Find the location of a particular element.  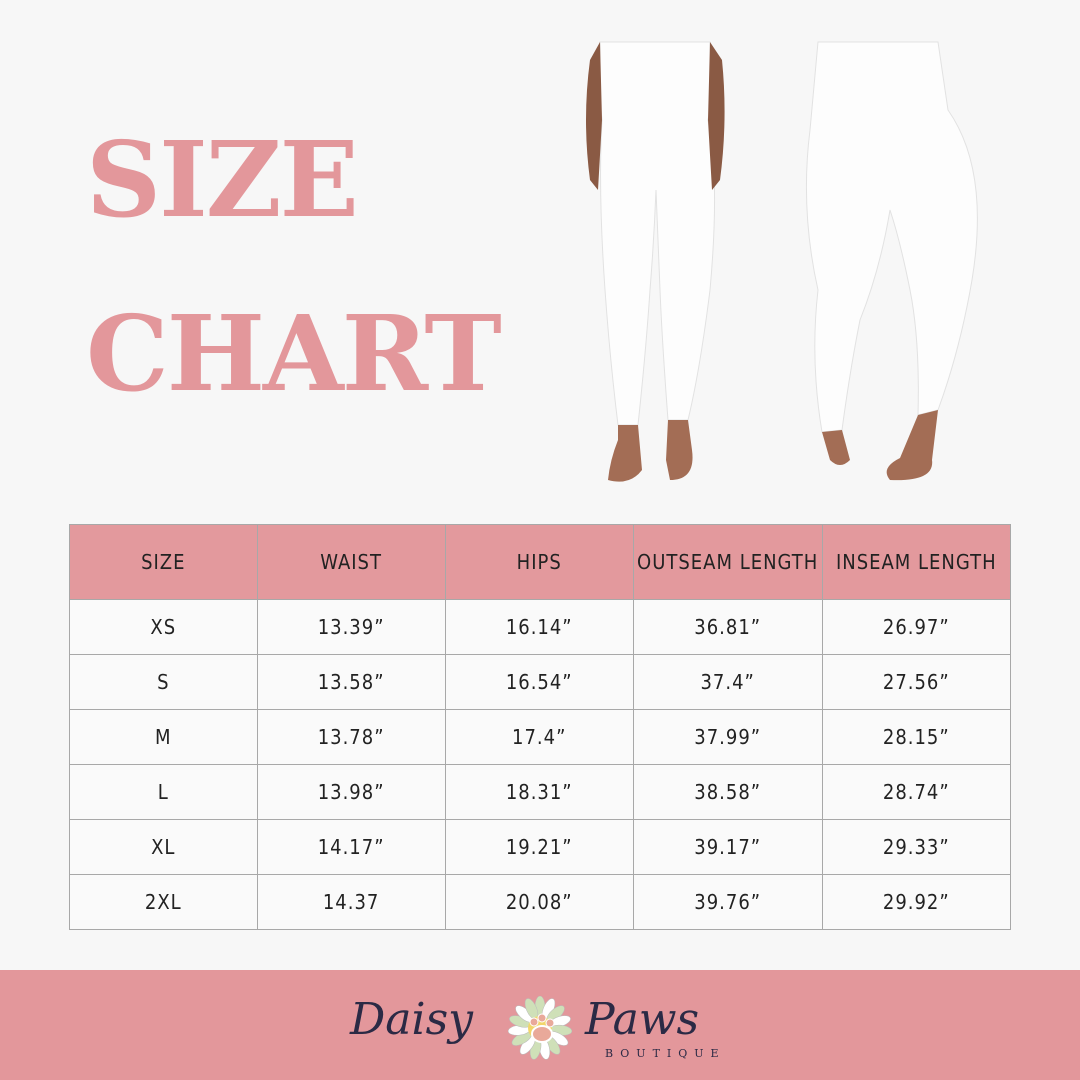

table-row: XS 13.39” 16.14” 36.81” 26.97” is located at coordinates (540, 627).